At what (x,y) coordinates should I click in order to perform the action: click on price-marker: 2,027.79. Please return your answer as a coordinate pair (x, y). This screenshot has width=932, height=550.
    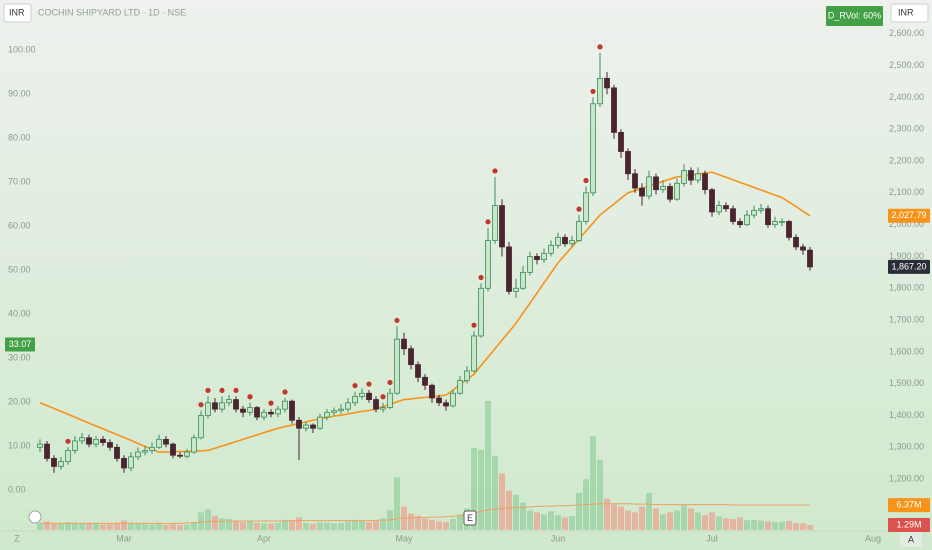
    Looking at the image, I should click on (908, 215).